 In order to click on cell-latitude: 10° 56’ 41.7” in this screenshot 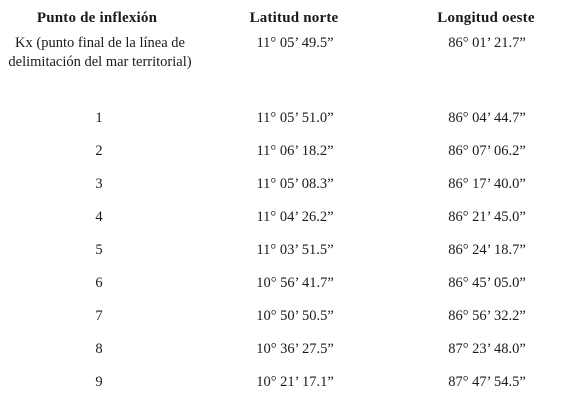, I will do `click(295, 283)`.